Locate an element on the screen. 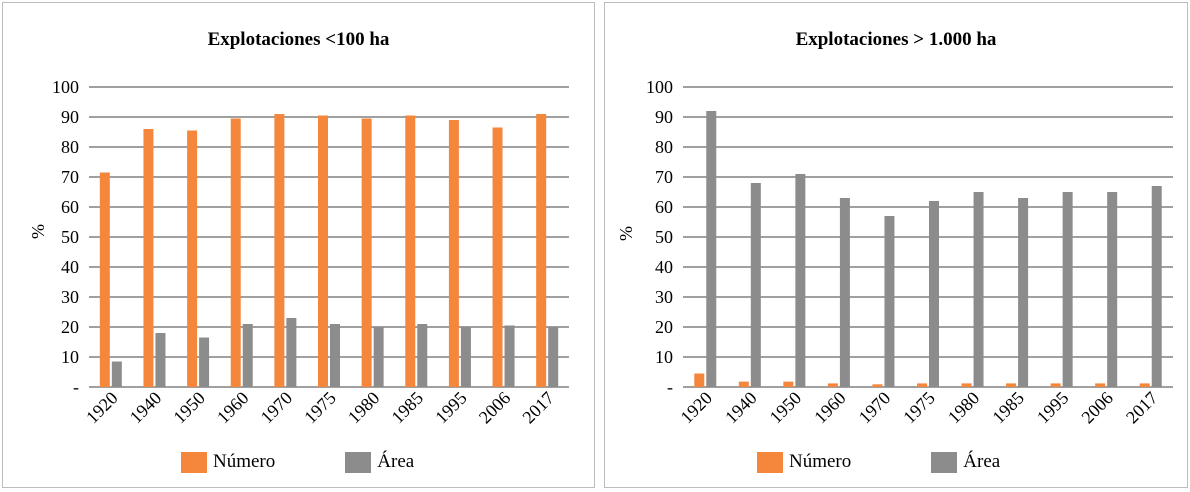 The image size is (1190, 492). x-tick-label: 1980 is located at coordinates (364, 408).